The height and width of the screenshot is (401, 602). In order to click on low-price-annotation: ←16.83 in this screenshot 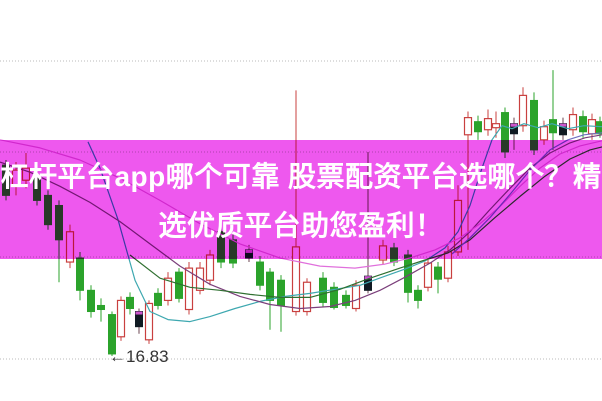, I will do `click(139, 356)`.